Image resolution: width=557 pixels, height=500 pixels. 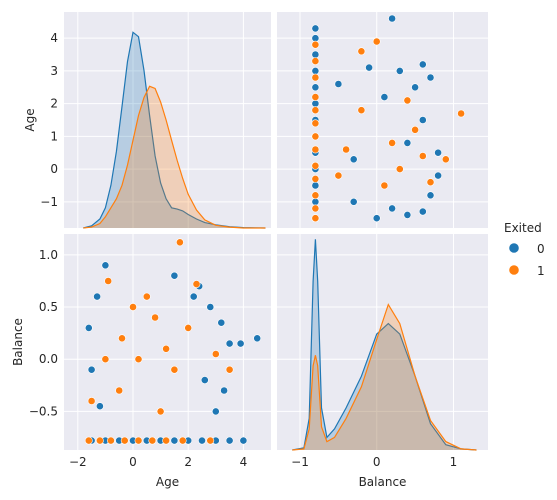 What do you see at coordinates (133, 462) in the screenshot?
I see `x-tick-label: 0` at bounding box center [133, 462].